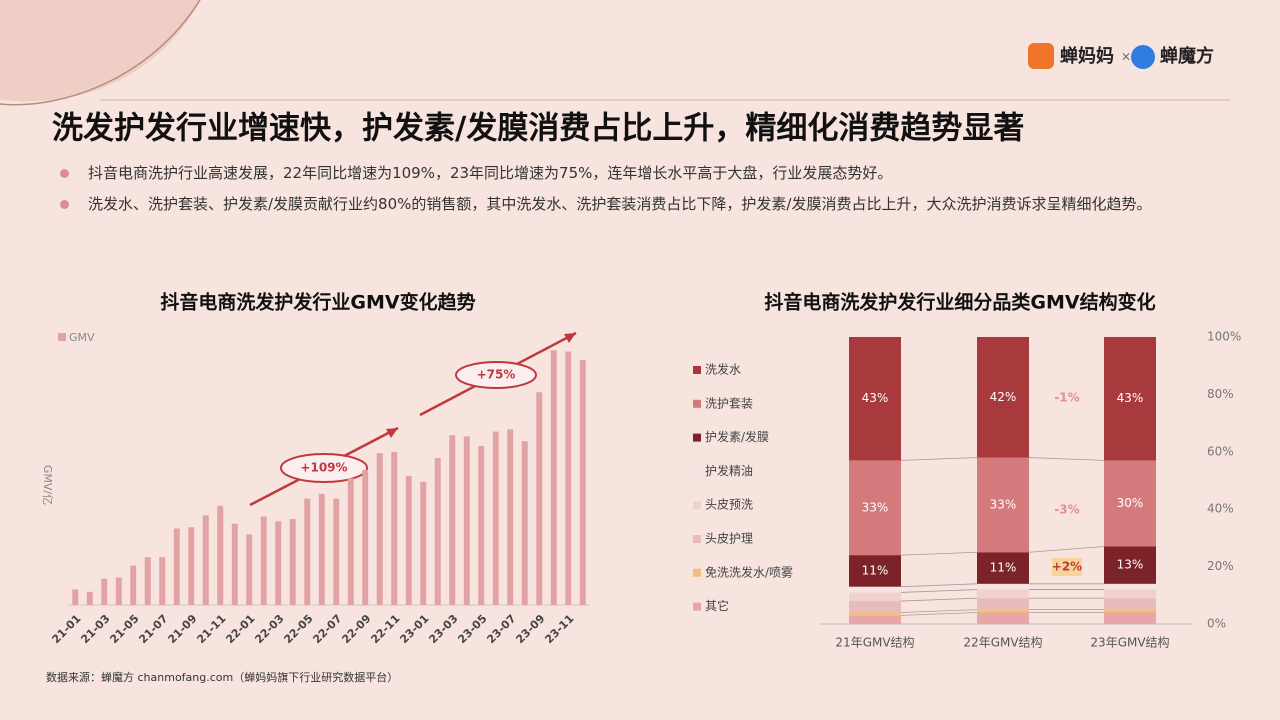 This screenshot has height=720, width=1280. What do you see at coordinates (1216, 624) in the screenshot?
I see `y-tick-label: 0%` at bounding box center [1216, 624].